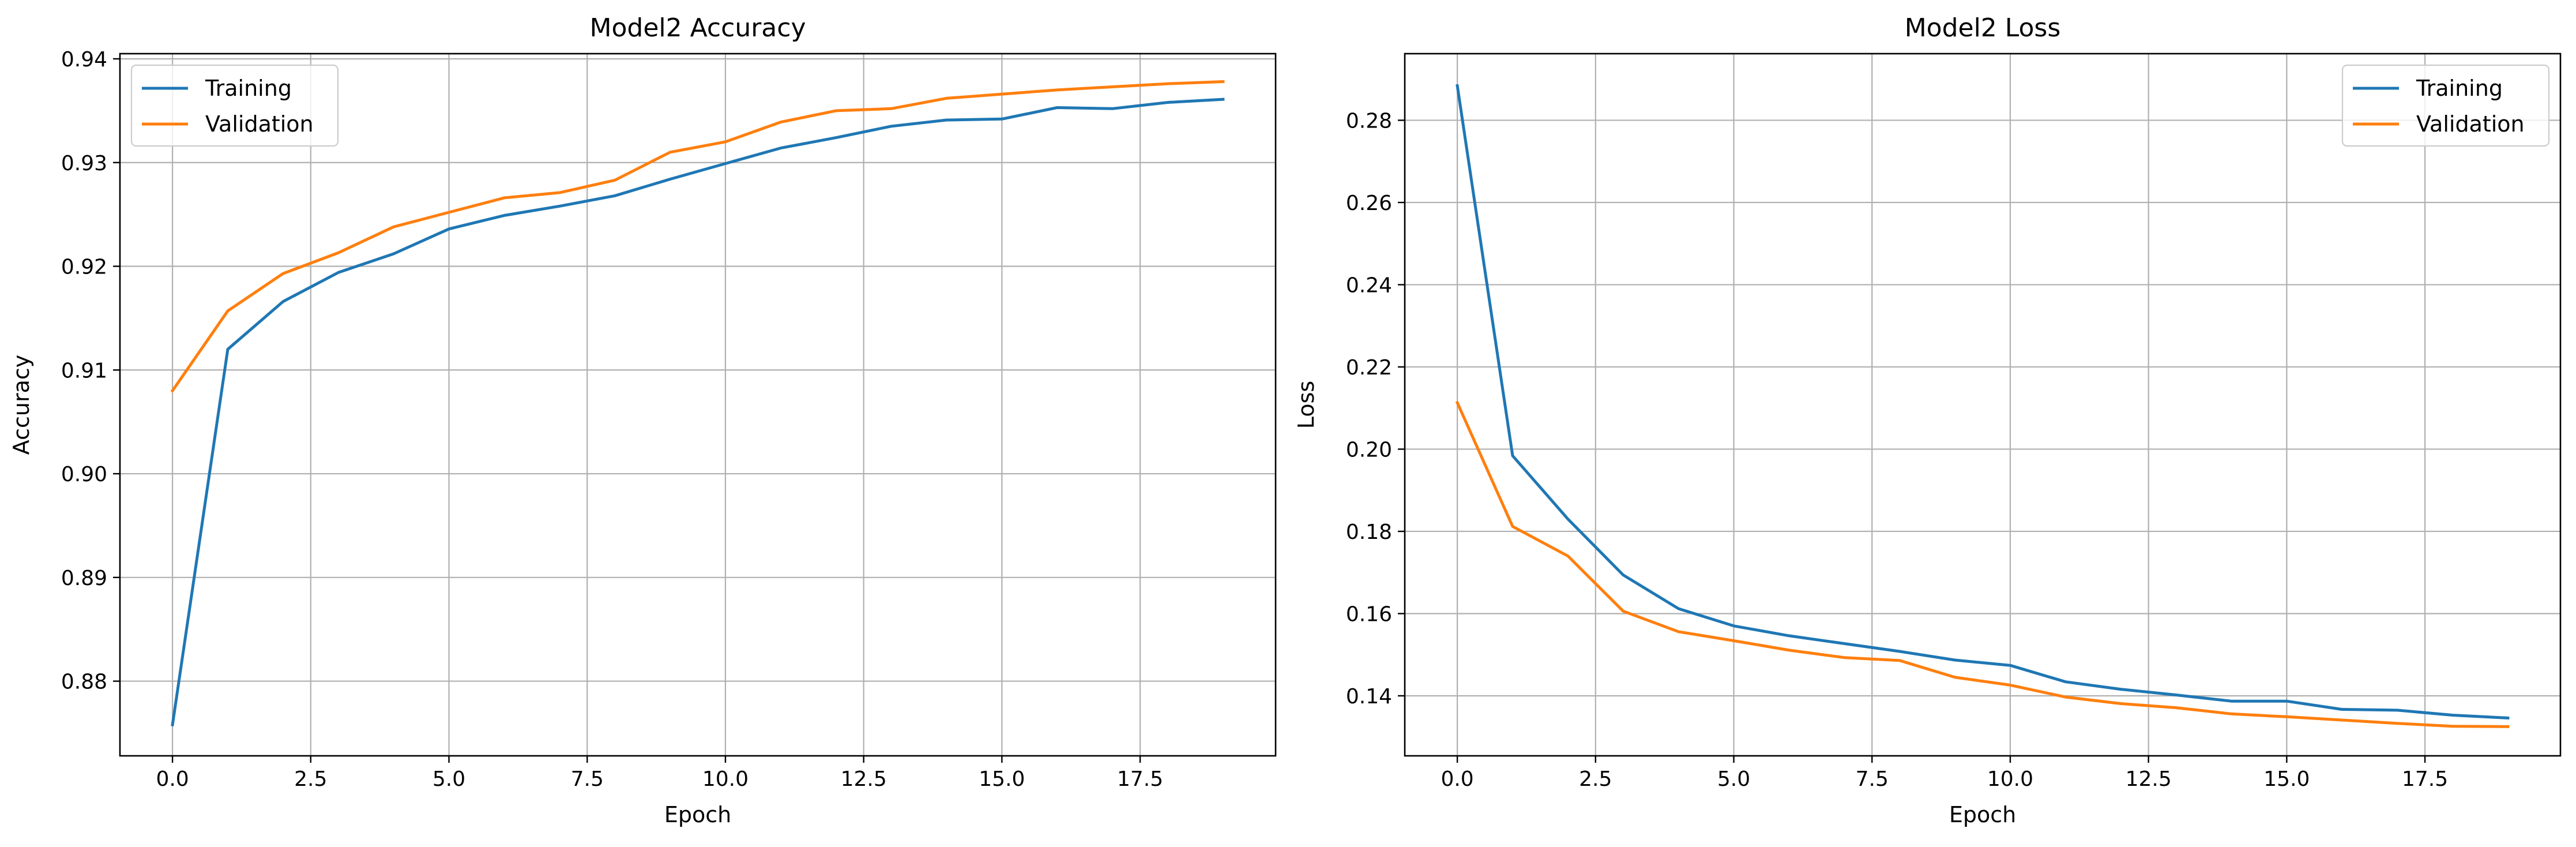 The height and width of the screenshot is (847, 2576). Describe the element at coordinates (84, 475) in the screenshot. I see `y-tick-label: 0.90` at that location.